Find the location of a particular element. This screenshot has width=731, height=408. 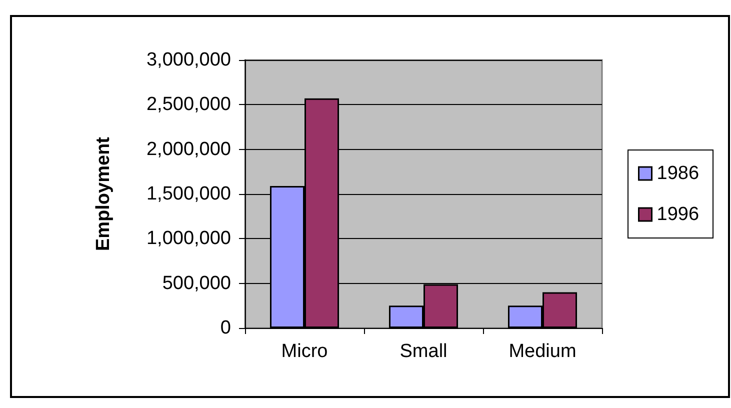

x-tick-label: Micro is located at coordinates (304, 351).